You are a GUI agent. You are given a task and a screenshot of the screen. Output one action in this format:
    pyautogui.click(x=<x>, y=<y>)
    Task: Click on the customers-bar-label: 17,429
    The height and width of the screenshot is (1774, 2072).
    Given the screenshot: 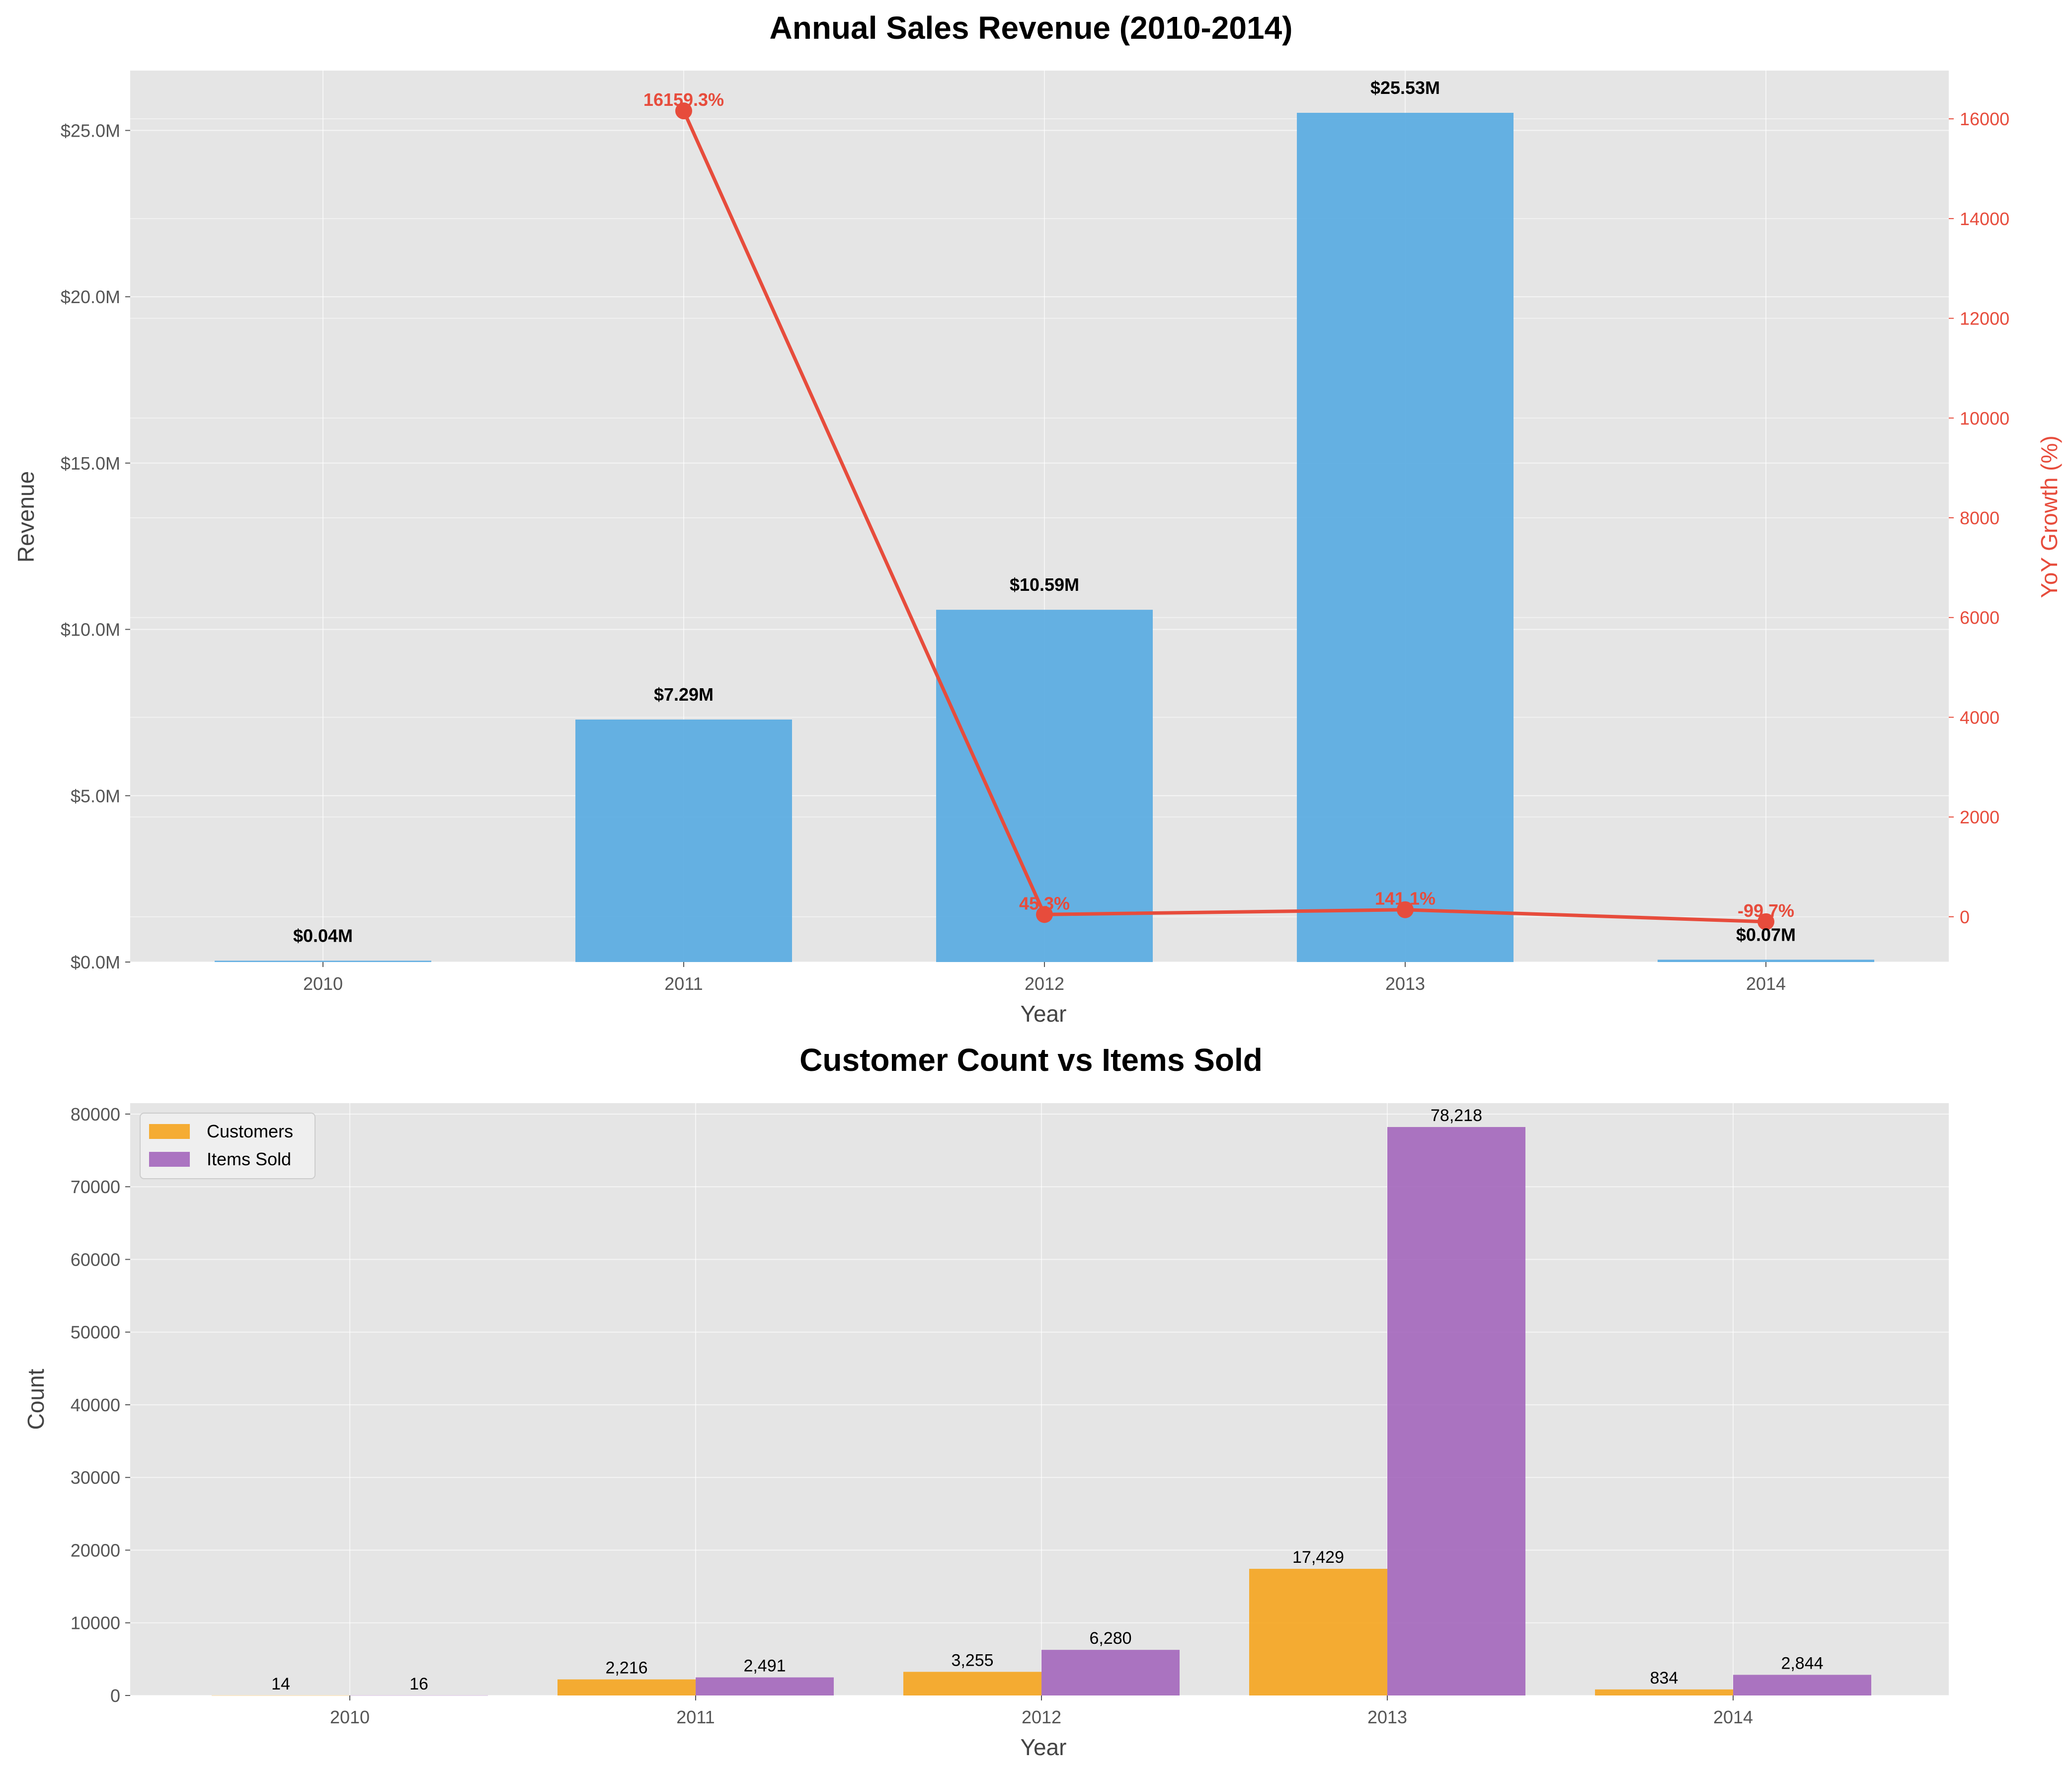 What is the action you would take?
    pyautogui.click(x=1318, y=1558)
    